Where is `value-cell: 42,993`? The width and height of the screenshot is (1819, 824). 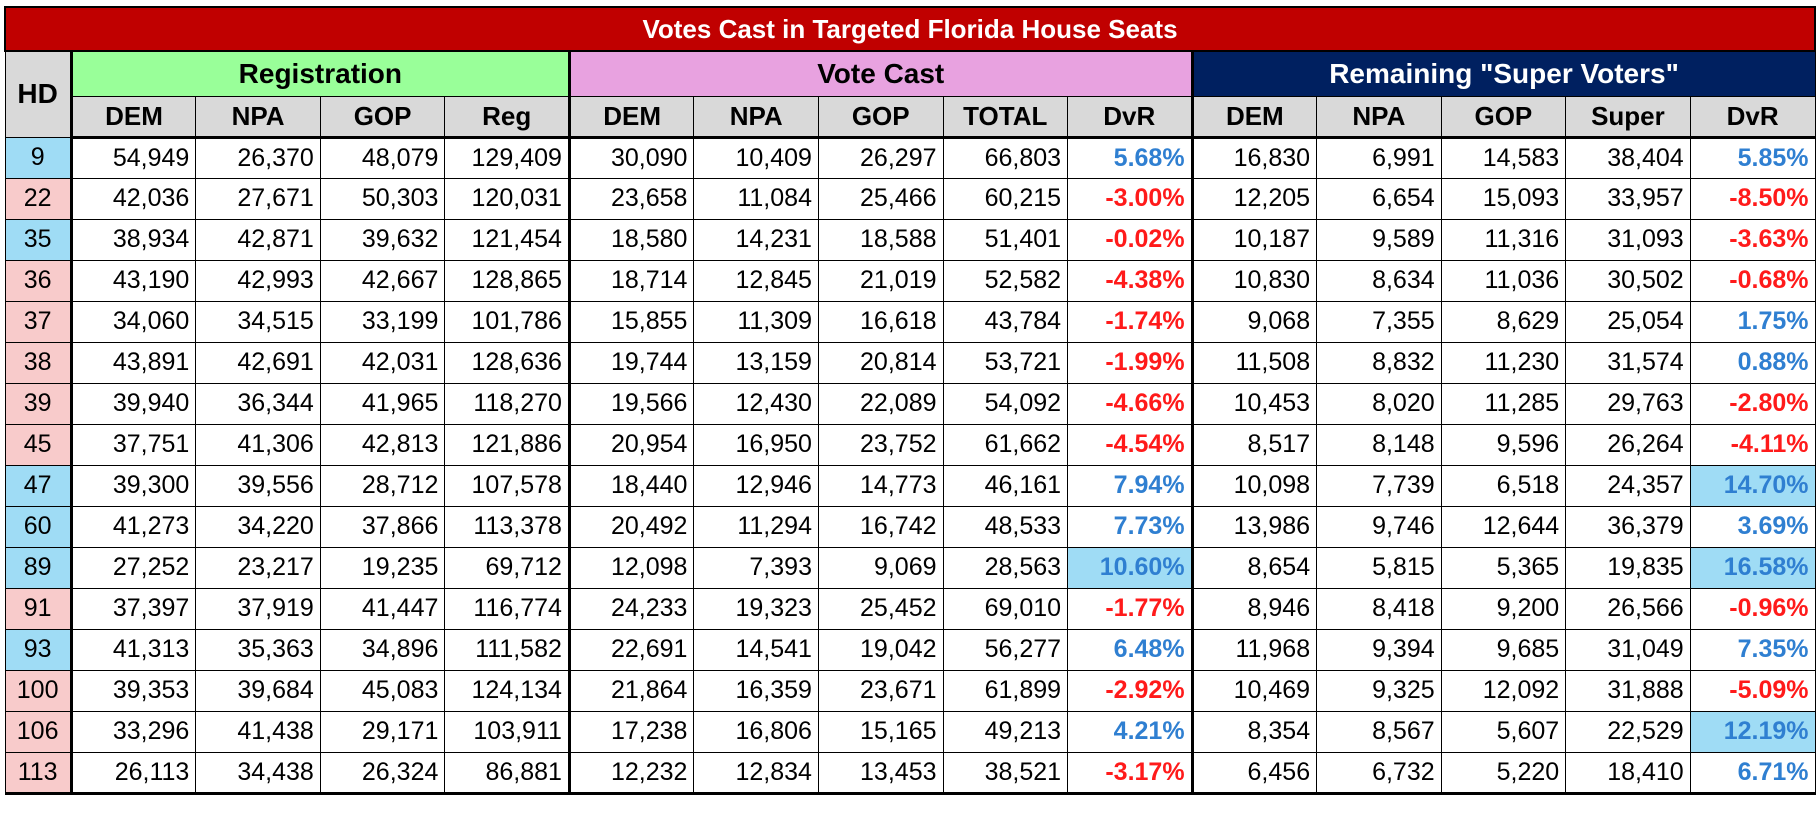
value-cell: 42,993 is located at coordinates (258, 280).